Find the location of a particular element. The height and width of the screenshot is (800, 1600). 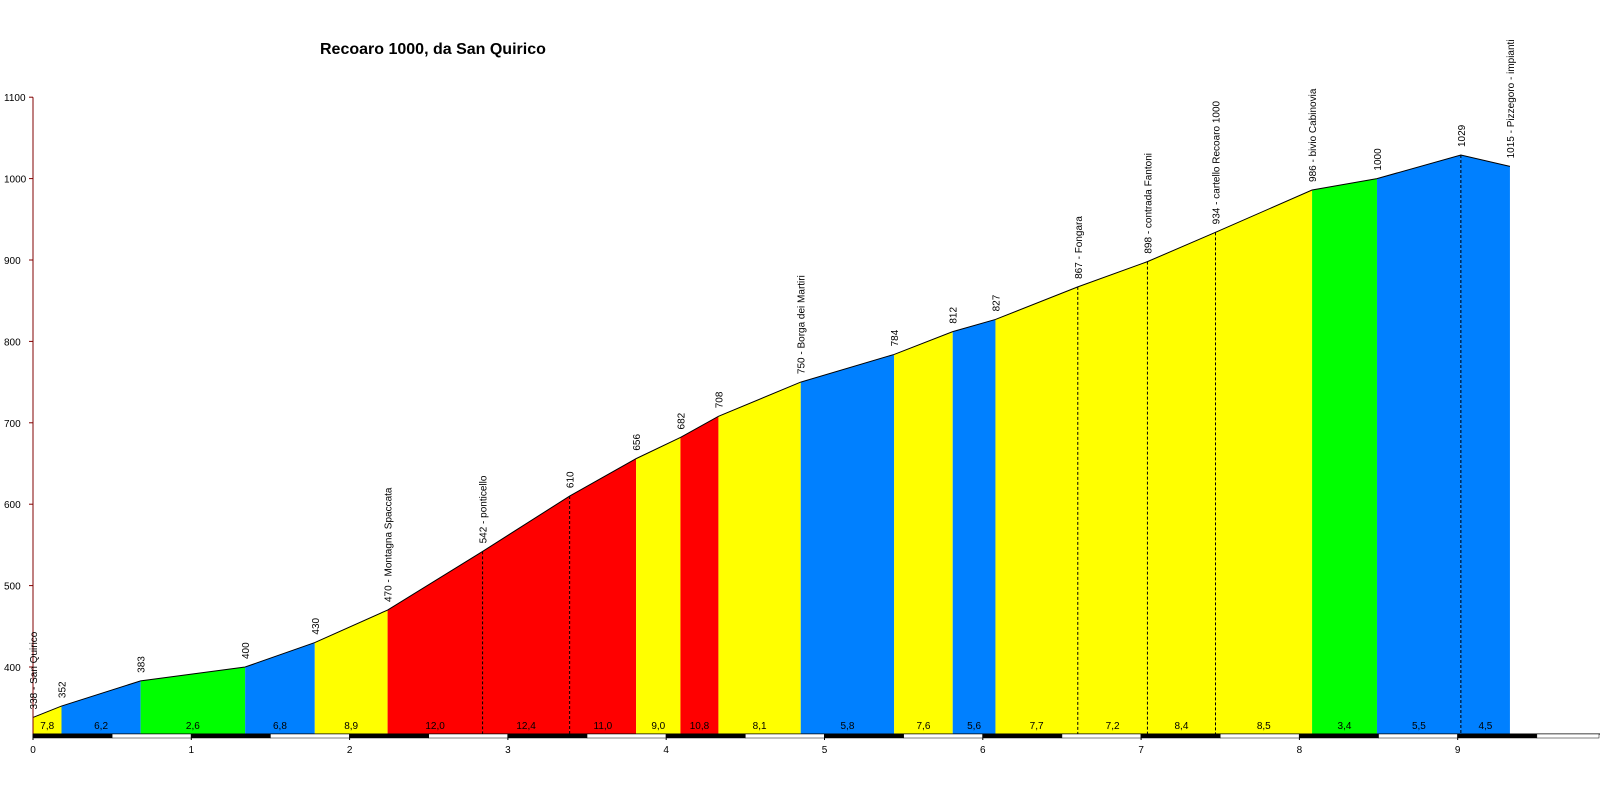

point-label: 338 - San Quirico is located at coordinates (34, 670).